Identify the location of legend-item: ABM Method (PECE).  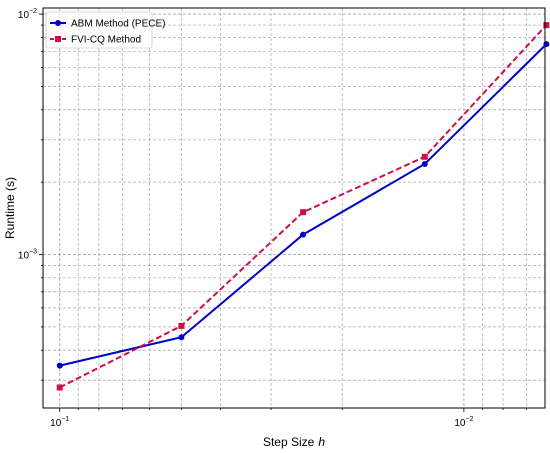
(107, 24).